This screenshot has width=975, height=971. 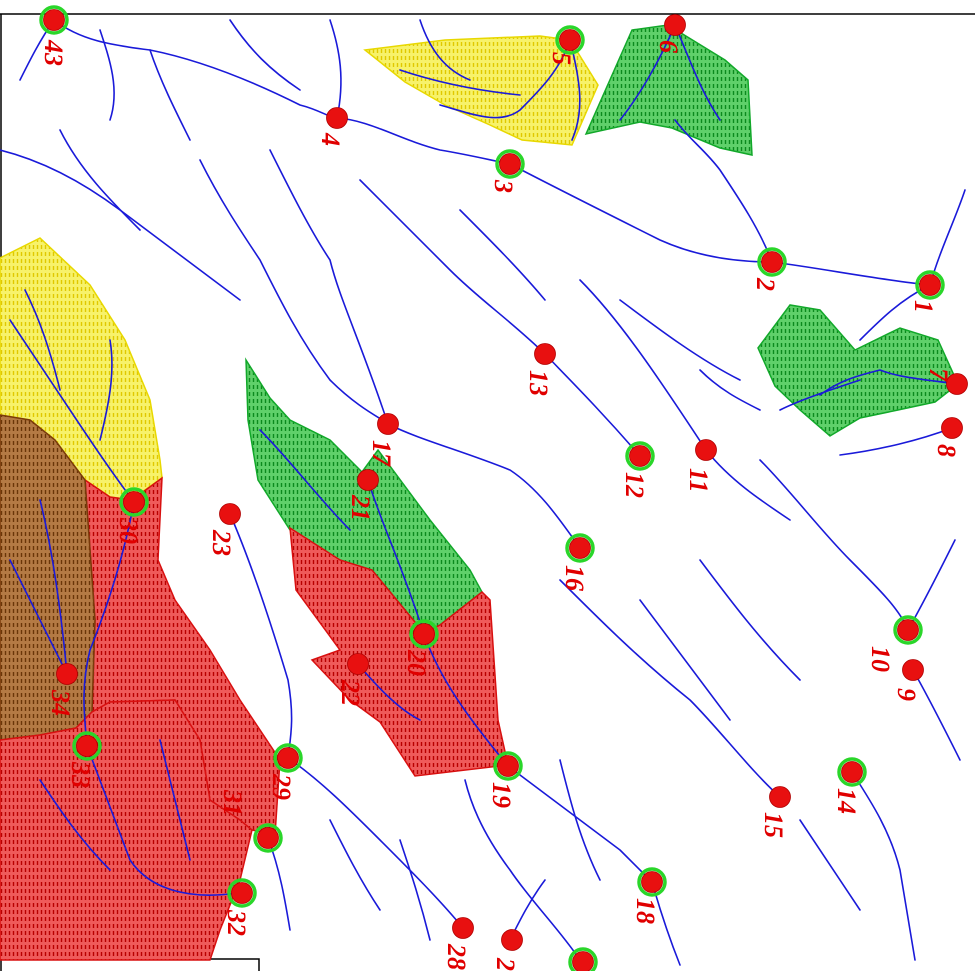 I want to click on station-point-8: 8, so click(x=947, y=437).